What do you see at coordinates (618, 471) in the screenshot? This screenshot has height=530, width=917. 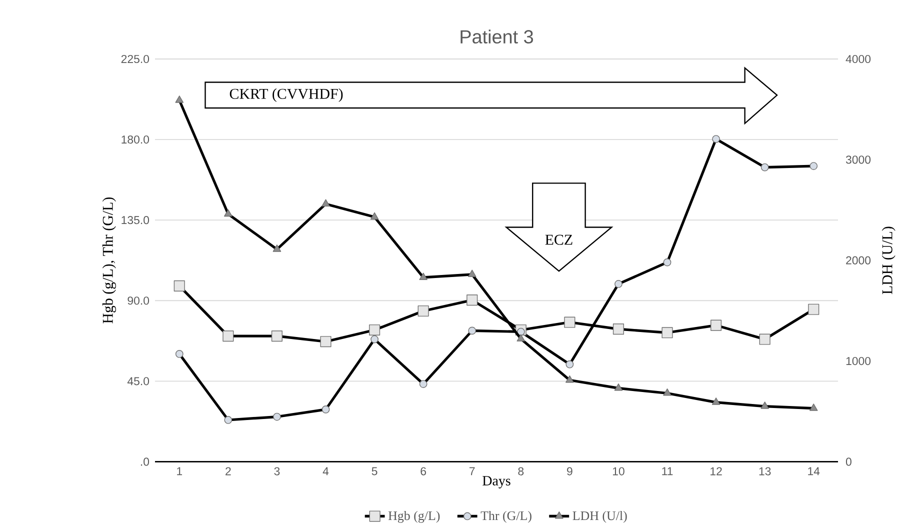 I see `x-tick-label: 10` at bounding box center [618, 471].